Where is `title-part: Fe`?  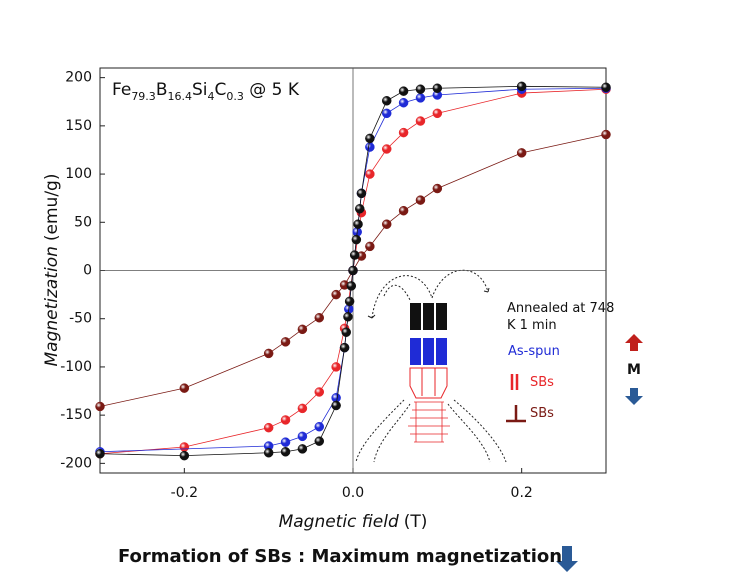 title-part: Fe is located at coordinates (121, 90).